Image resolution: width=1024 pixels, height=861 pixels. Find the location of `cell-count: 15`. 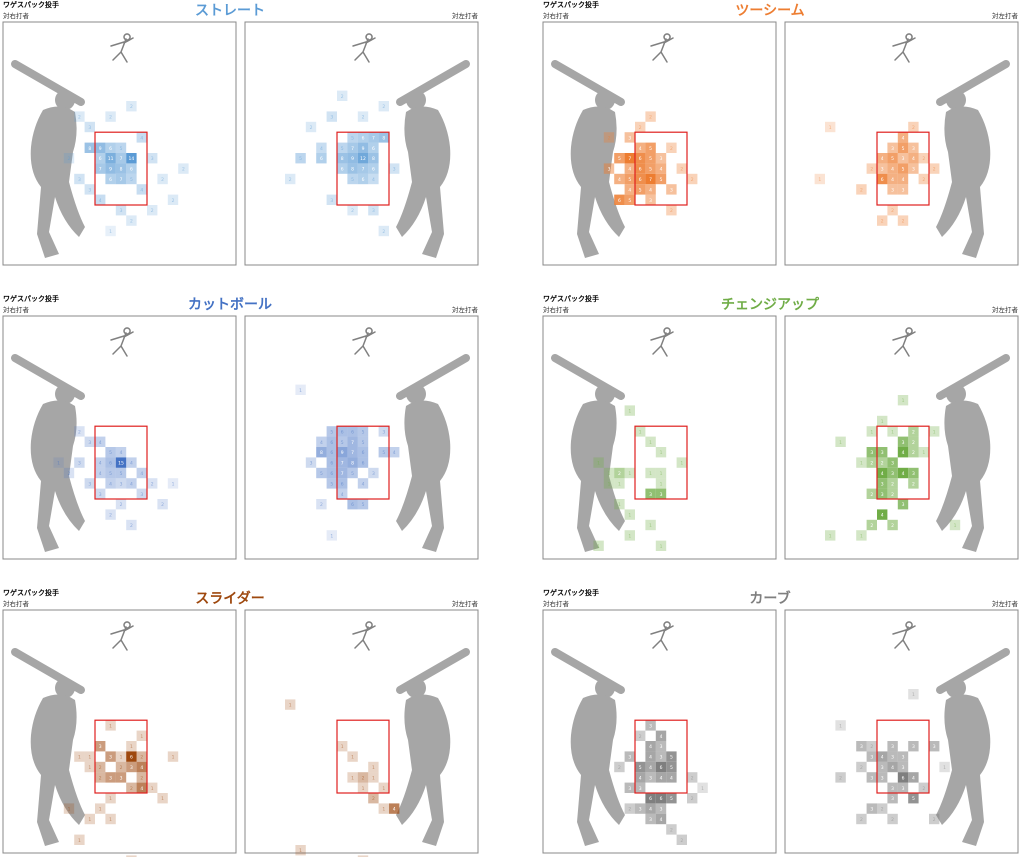

cell-count: 15 is located at coordinates (121, 464).